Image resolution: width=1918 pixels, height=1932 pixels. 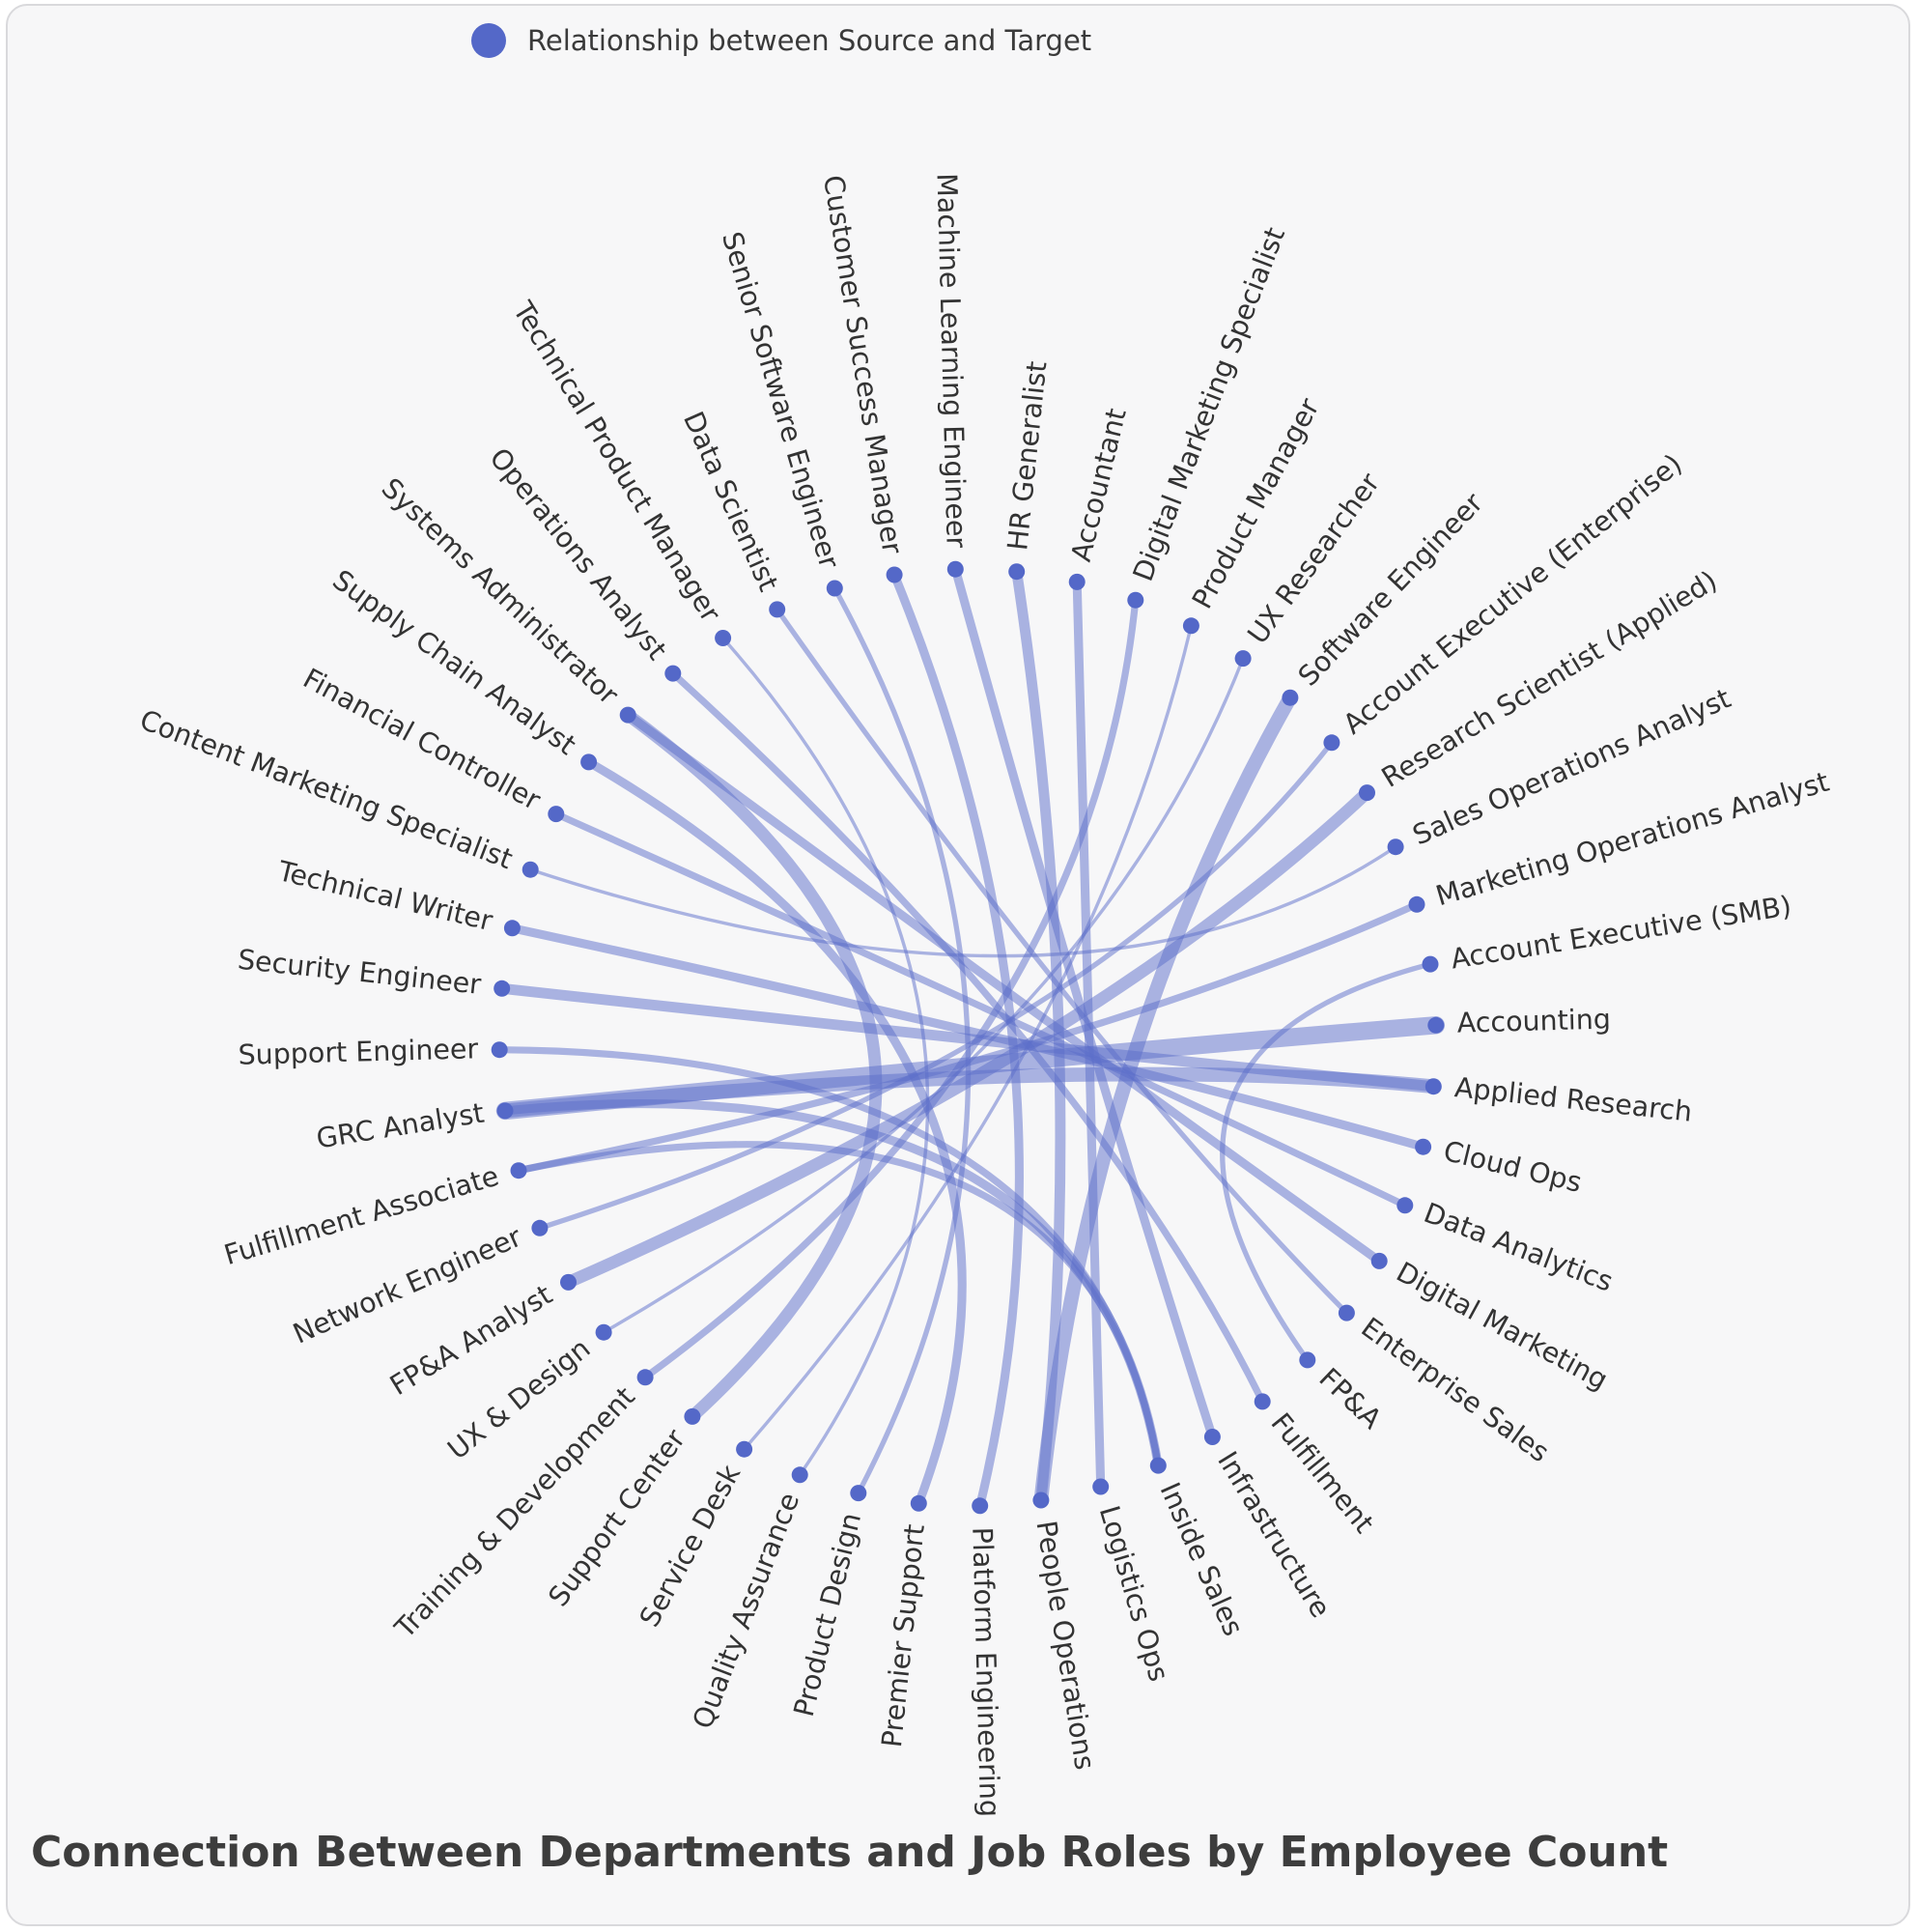 What do you see at coordinates (512, 928) in the screenshot?
I see `node-technical-writer` at bounding box center [512, 928].